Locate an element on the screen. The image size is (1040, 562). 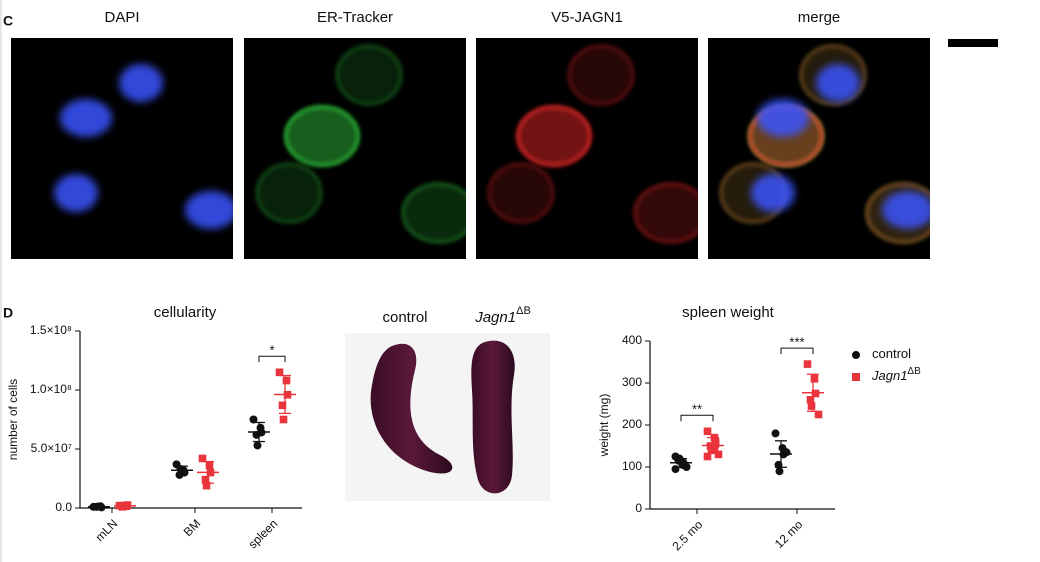
x-tick-label: 2.5 mo is located at coordinates (688, 535).